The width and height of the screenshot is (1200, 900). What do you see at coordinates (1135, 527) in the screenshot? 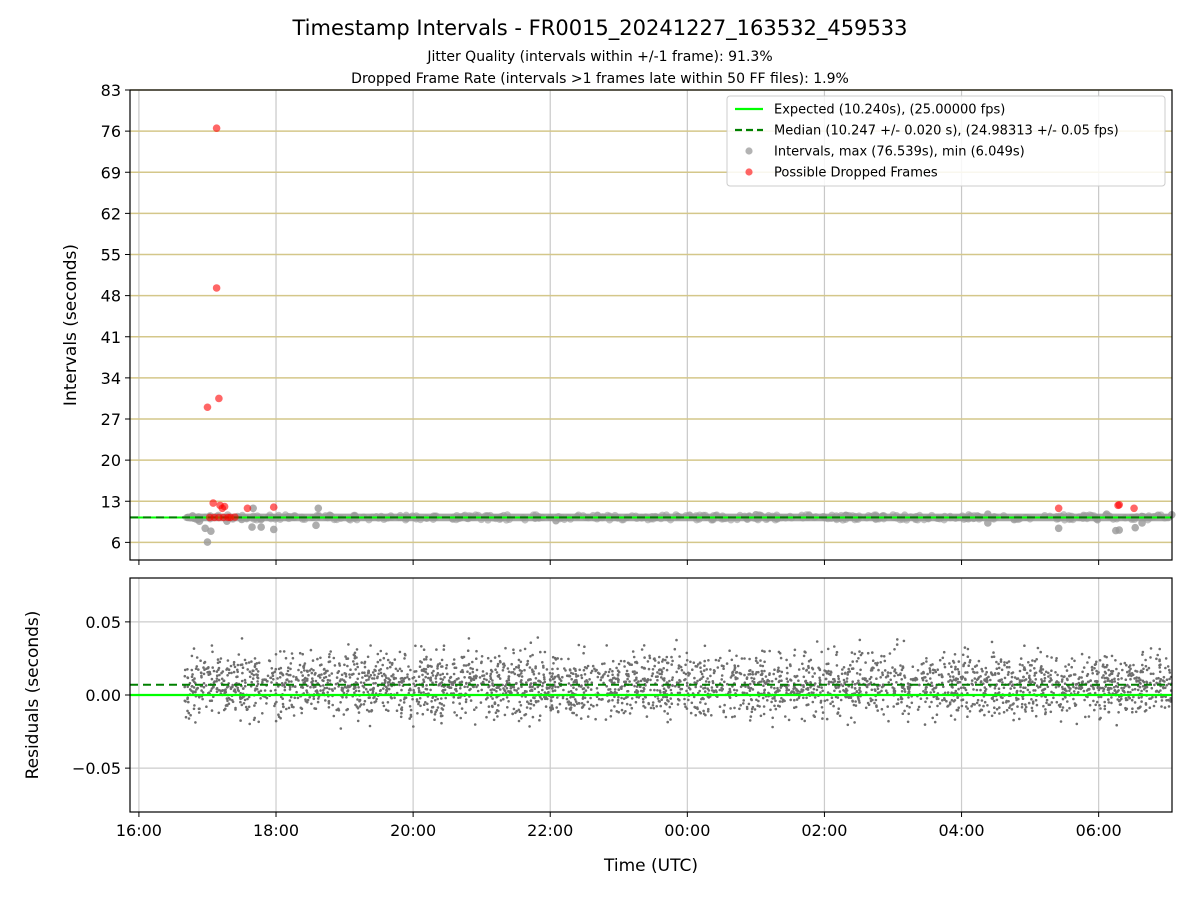
I see `interval-outlier-point` at bounding box center [1135, 527].